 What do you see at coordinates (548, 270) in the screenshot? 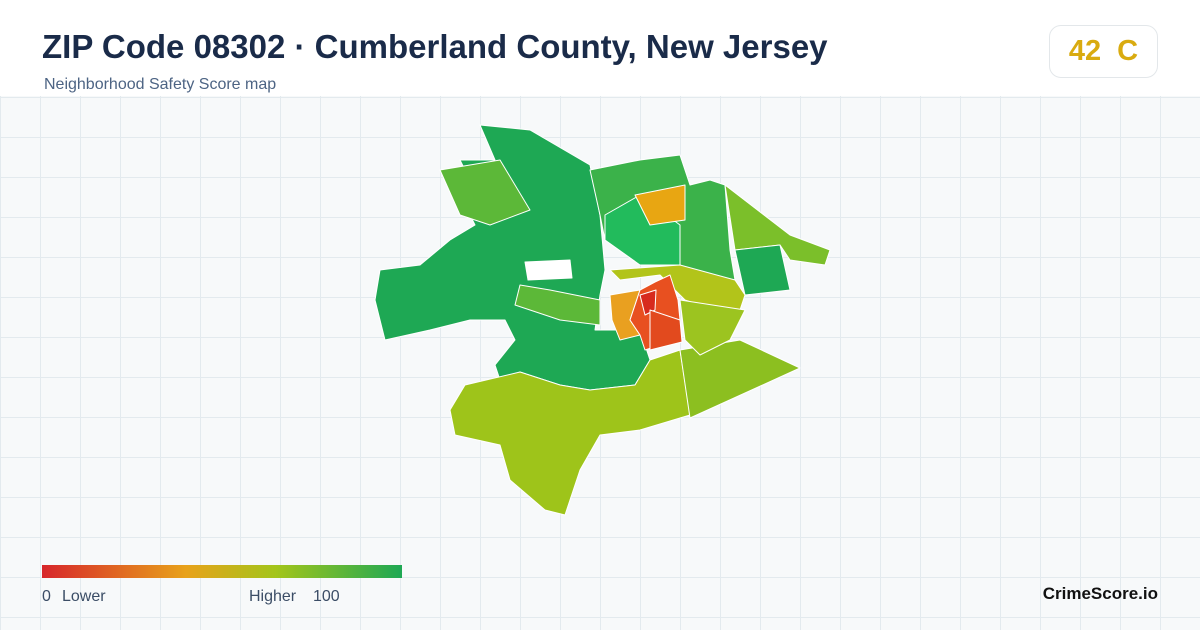
I see `region-hole` at bounding box center [548, 270].